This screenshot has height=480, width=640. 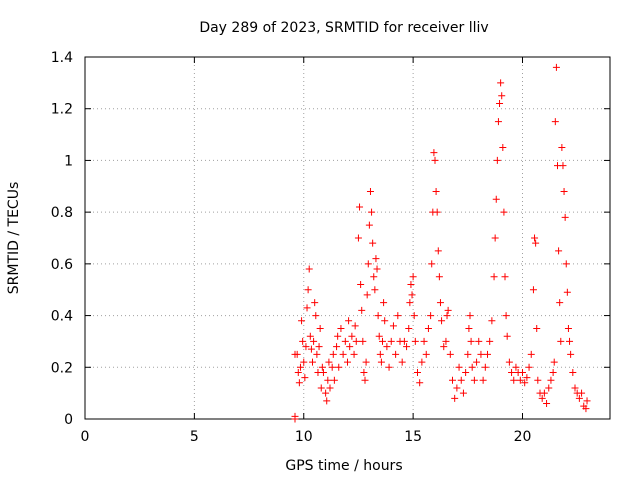 What do you see at coordinates (306, 437) in the screenshot?
I see `x-tick-labels: 0 5 10 15 20` at bounding box center [306, 437].